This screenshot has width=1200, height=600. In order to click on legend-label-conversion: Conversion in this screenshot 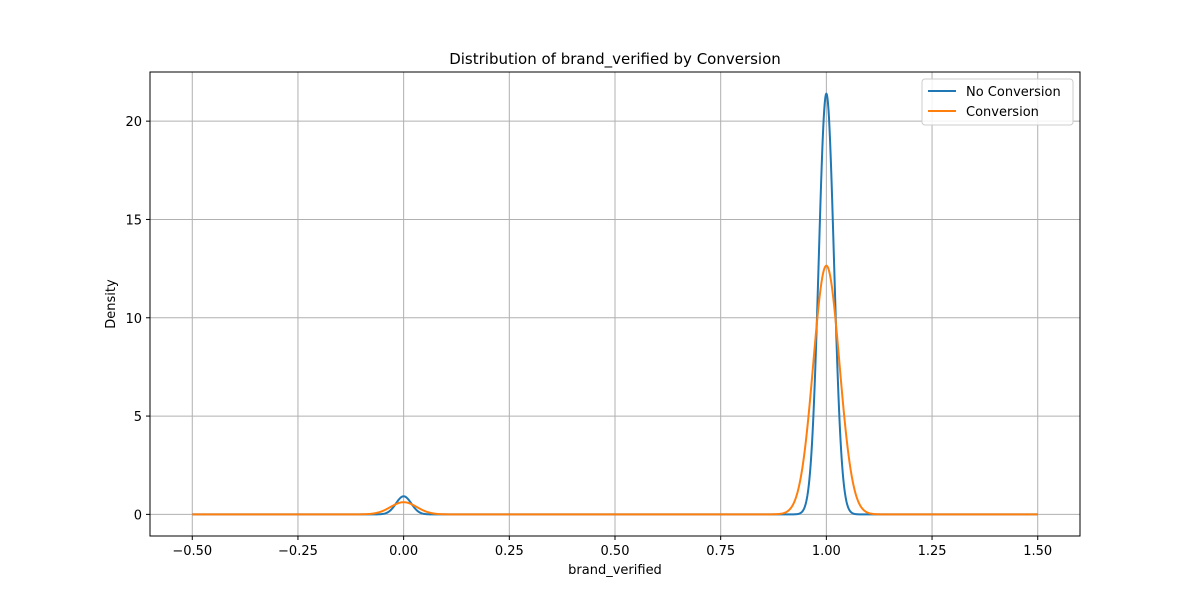, I will do `click(1002, 112)`.